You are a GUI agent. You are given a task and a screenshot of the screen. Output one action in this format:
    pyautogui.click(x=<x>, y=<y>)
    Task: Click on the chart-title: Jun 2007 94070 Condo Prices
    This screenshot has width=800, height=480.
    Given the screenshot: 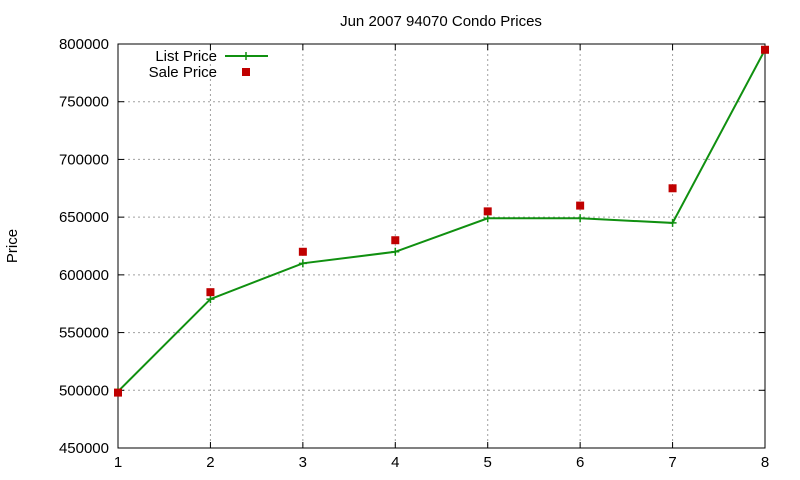 What is the action you would take?
    pyautogui.click(x=441, y=21)
    